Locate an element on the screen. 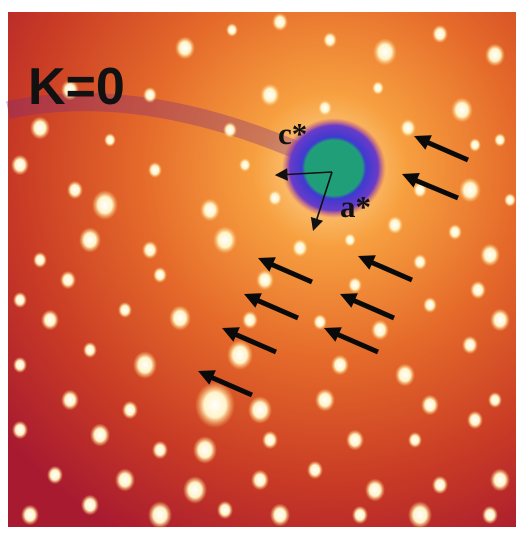 Image resolution: width=523 pixels, height=533 pixels. c-star-label: c* is located at coordinates (292, 133).